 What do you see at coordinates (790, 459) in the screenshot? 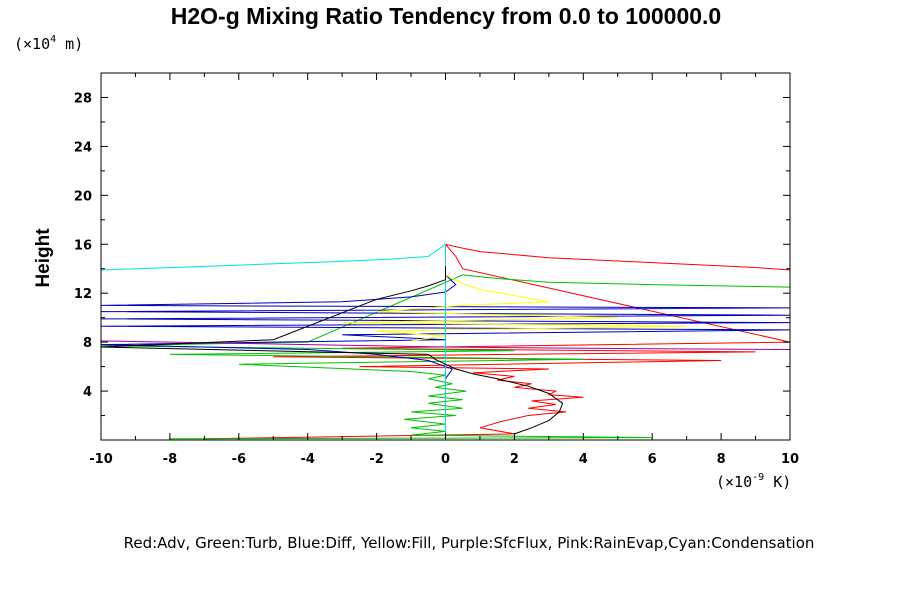
I see `x-tick-label: 10` at bounding box center [790, 459].